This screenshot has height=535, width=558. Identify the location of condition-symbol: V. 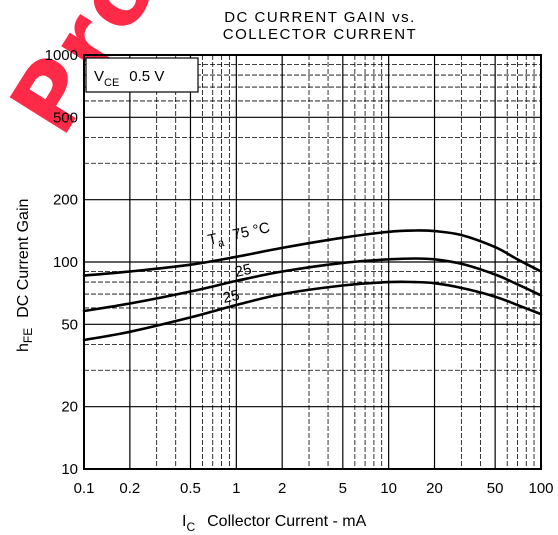
(99, 76).